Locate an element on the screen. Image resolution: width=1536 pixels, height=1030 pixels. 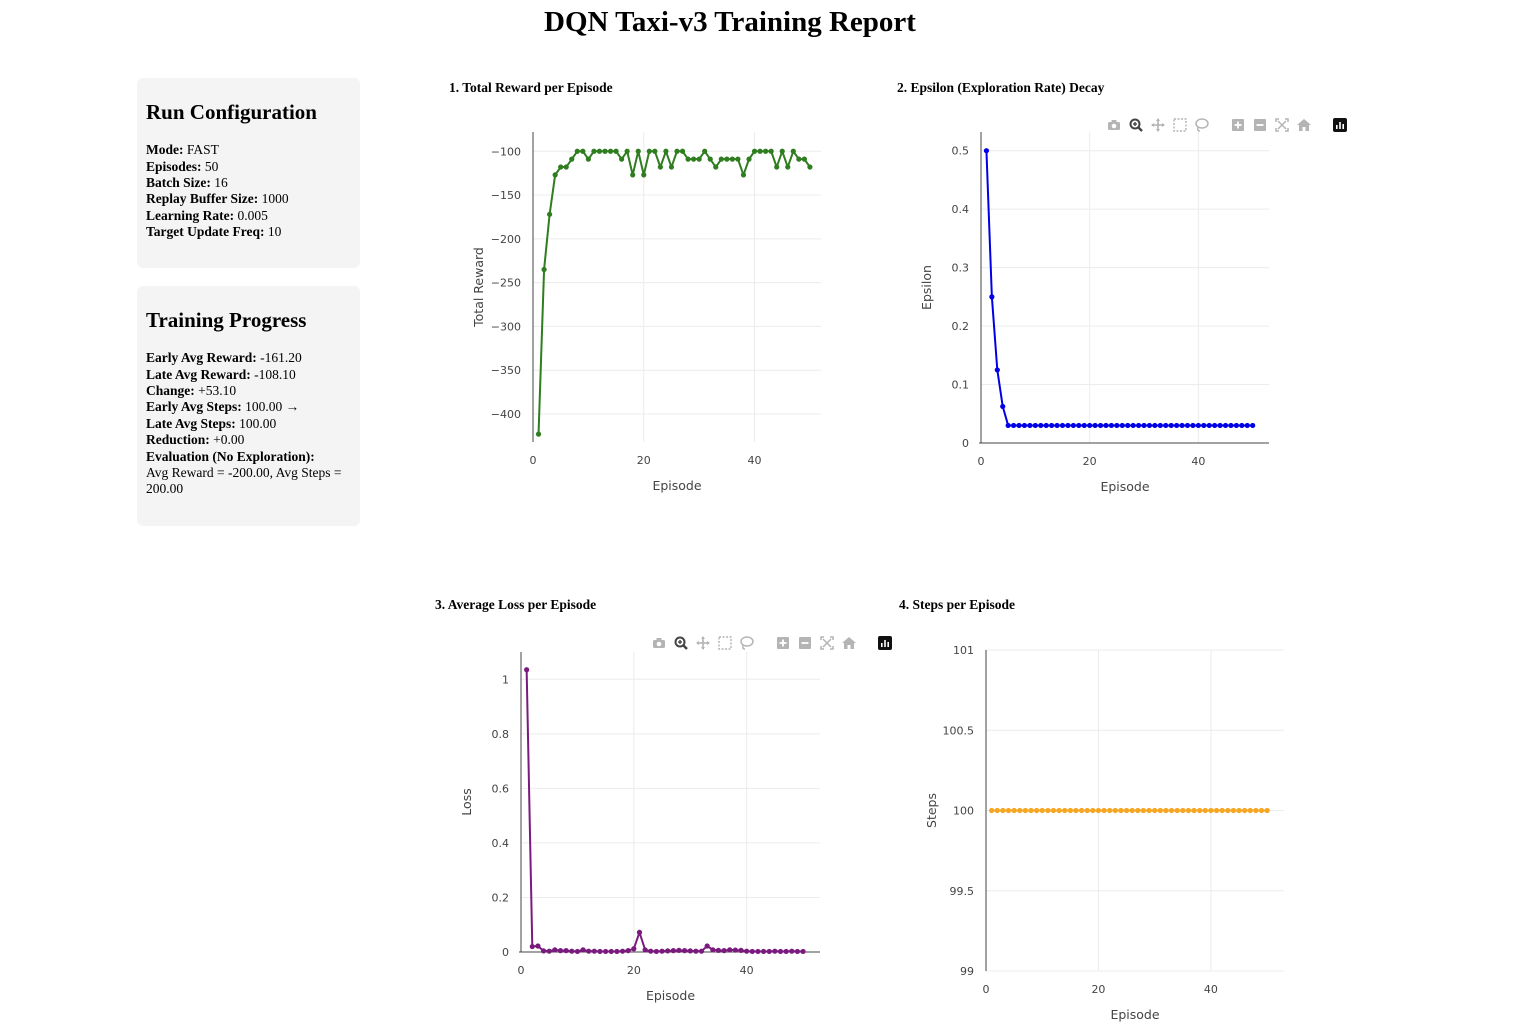
zoom-in-icon is located at coordinates (783, 643).